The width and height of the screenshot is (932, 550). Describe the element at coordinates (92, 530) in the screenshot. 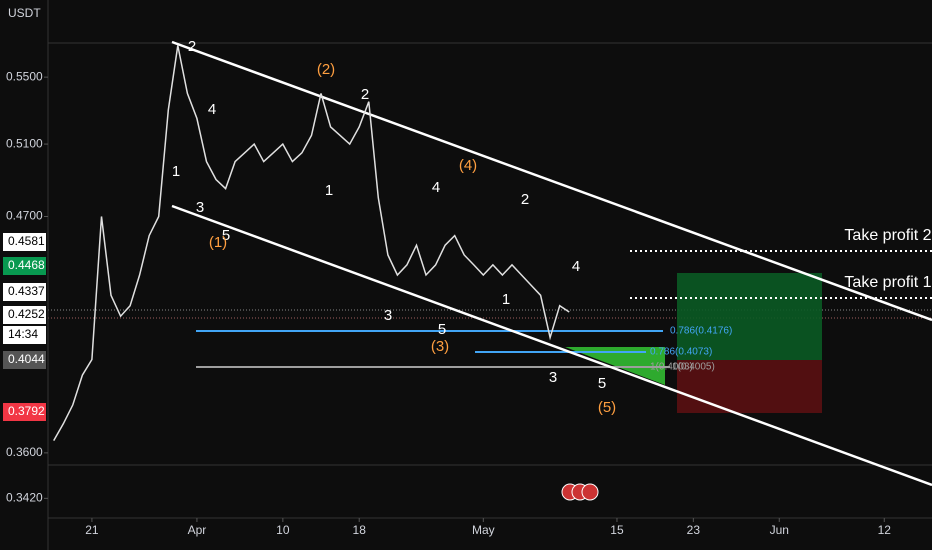

I see `x-tick-label: 21` at that location.